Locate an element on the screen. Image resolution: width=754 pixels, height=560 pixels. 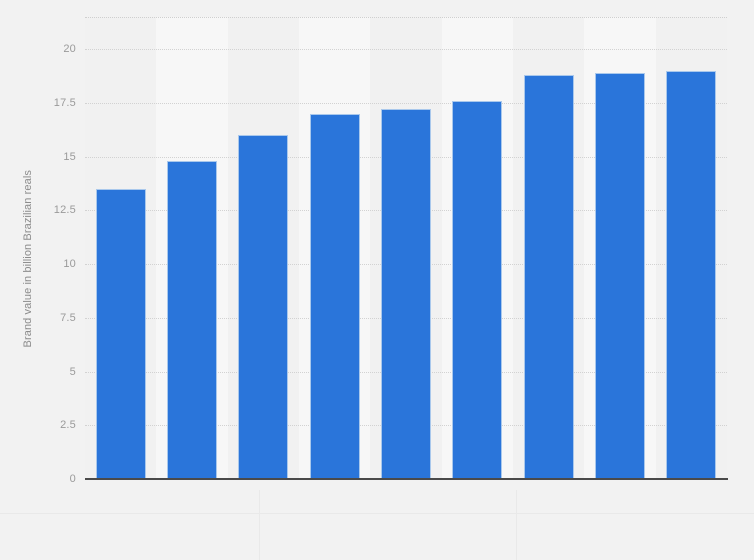
y-tick-label: 17.5 is located at coordinates (64, 102).